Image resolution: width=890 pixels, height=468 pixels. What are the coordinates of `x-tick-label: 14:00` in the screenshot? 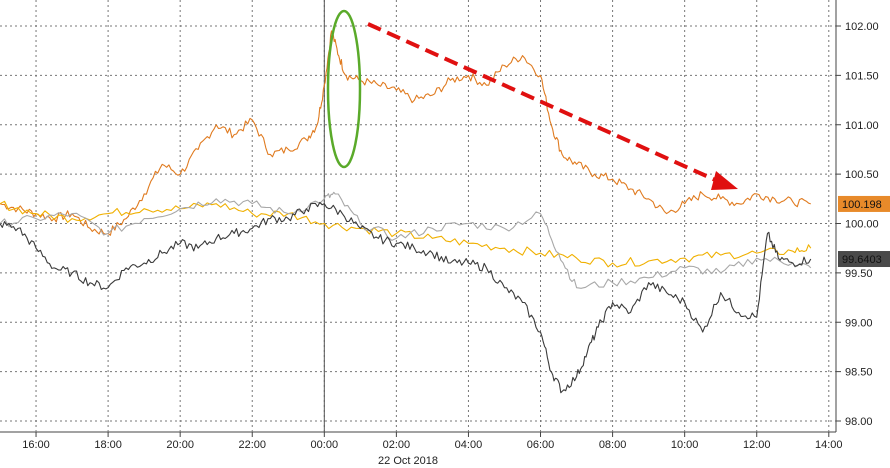 It's located at (829, 445).